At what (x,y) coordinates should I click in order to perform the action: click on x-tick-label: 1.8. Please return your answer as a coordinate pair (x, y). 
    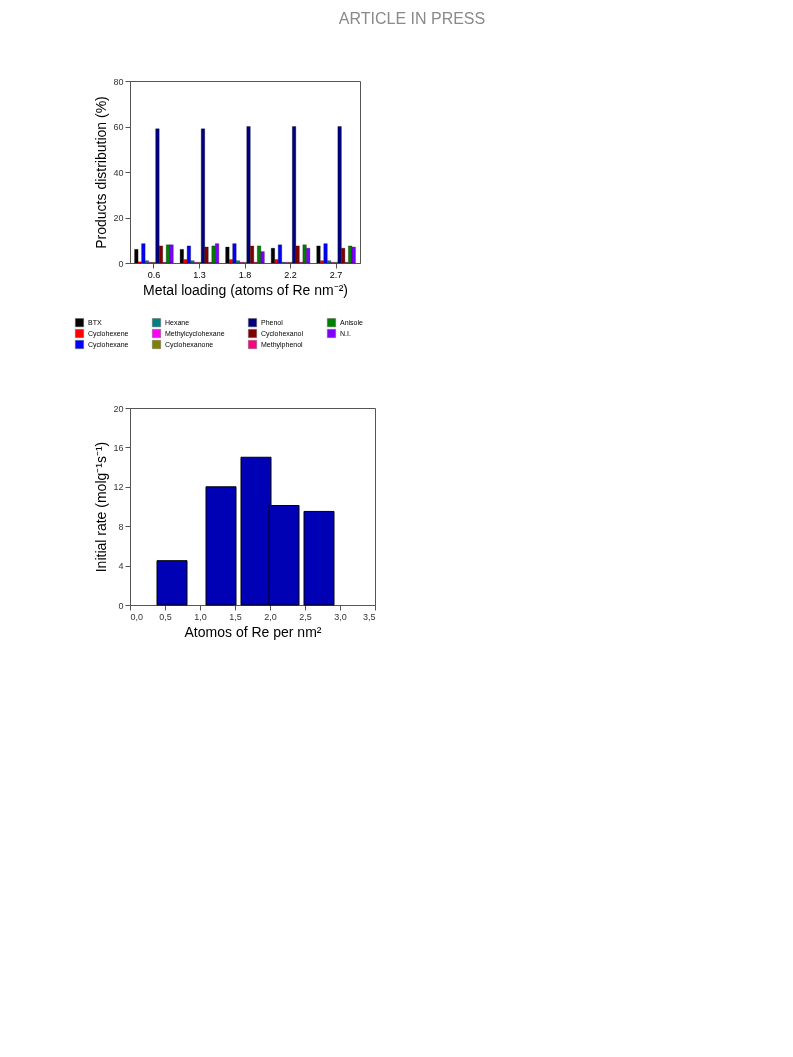
    Looking at the image, I should click on (245, 274).